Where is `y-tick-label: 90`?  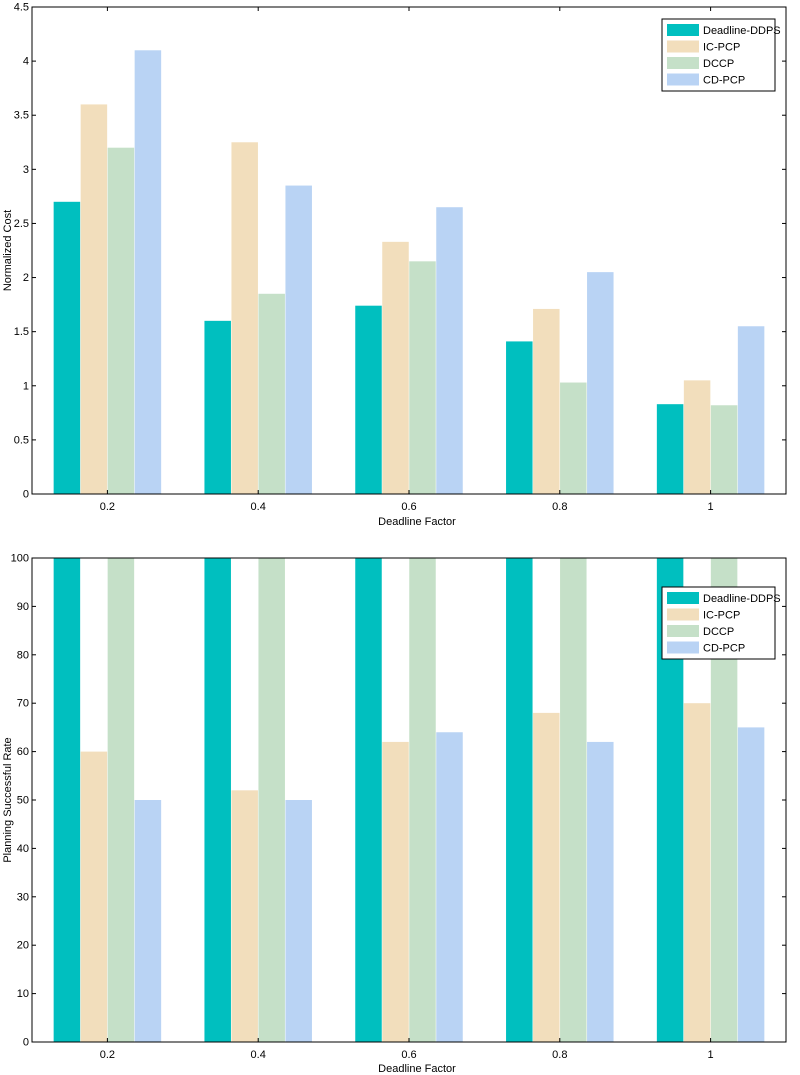 y-tick-label: 90 is located at coordinates (23, 607).